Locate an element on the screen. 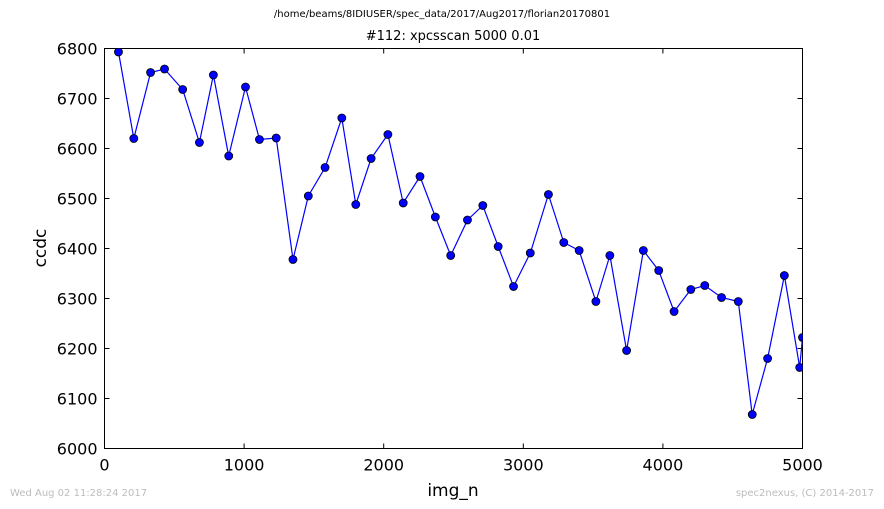 This screenshot has width=884, height=509. y-tick-labels: 6000 6100 6200 6300 6400 6500 6600 6700 6800 is located at coordinates (77, 249).